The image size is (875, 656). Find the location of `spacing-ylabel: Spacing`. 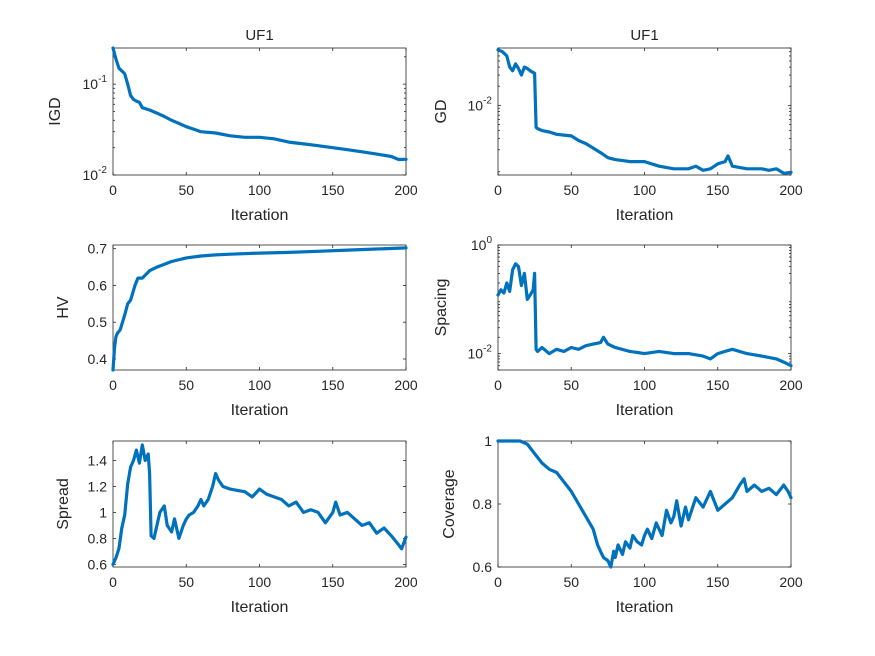

spacing-ylabel: Spacing is located at coordinates (441, 308).